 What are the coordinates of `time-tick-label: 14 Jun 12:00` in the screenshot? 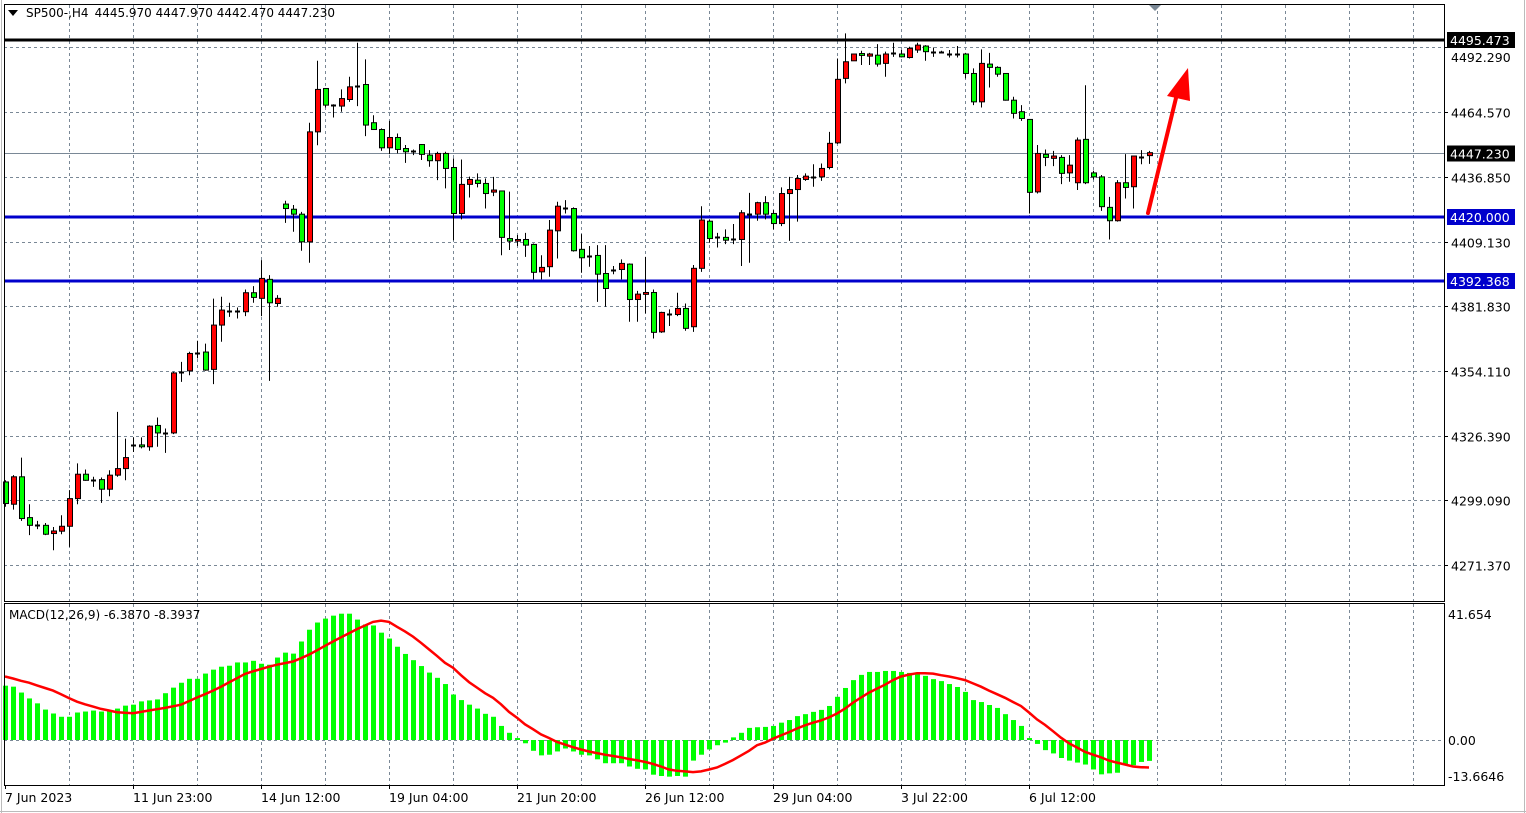 It's located at (300, 797).